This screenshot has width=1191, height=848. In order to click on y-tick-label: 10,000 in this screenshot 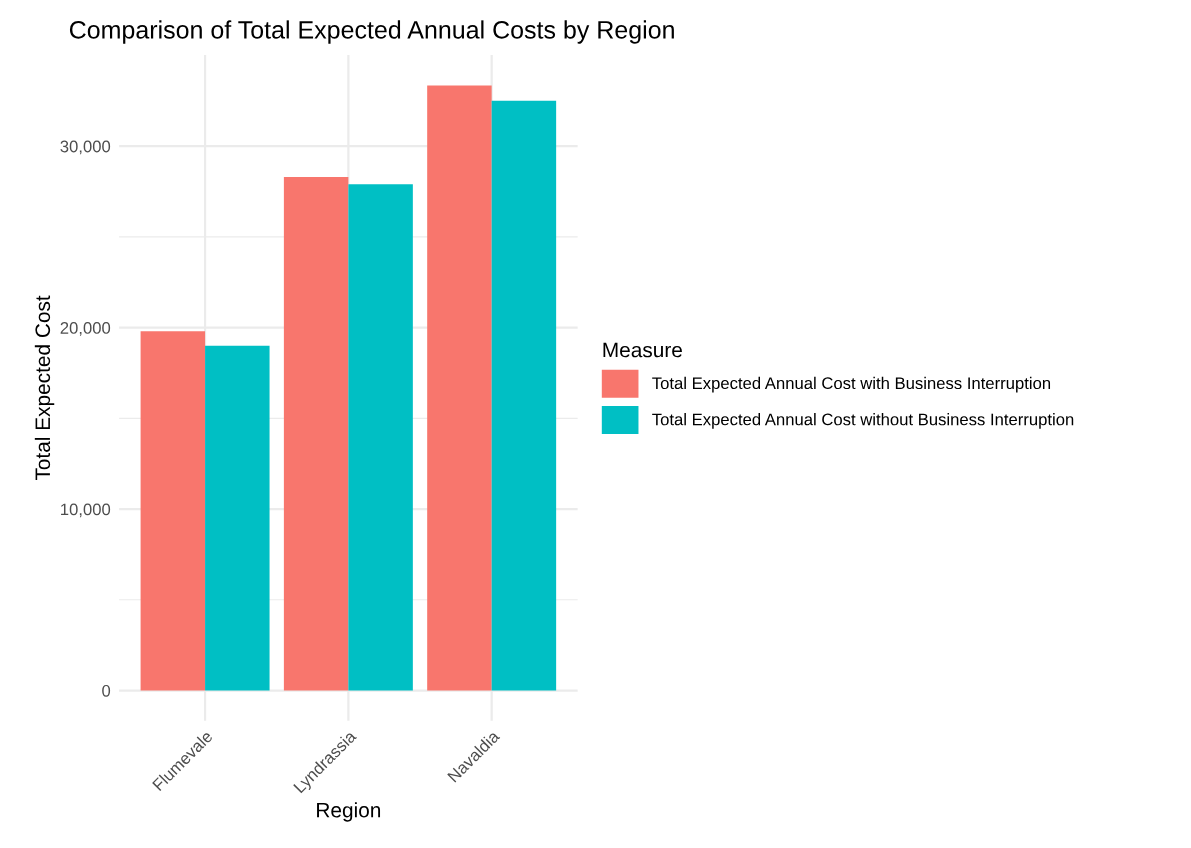, I will do `click(86, 510)`.